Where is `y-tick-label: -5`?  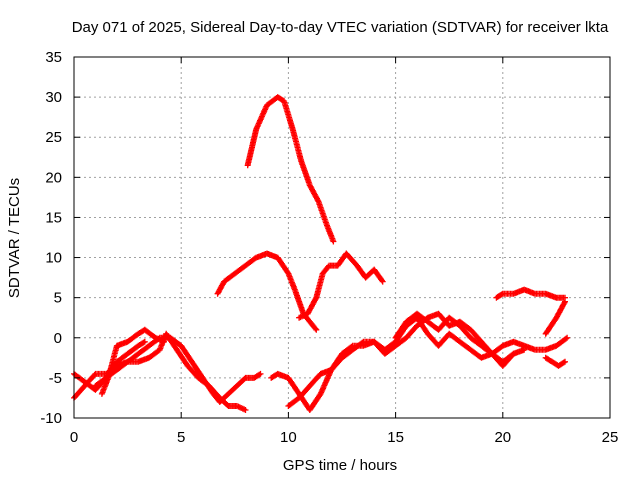
y-tick-label: -5 is located at coordinates (55, 378).